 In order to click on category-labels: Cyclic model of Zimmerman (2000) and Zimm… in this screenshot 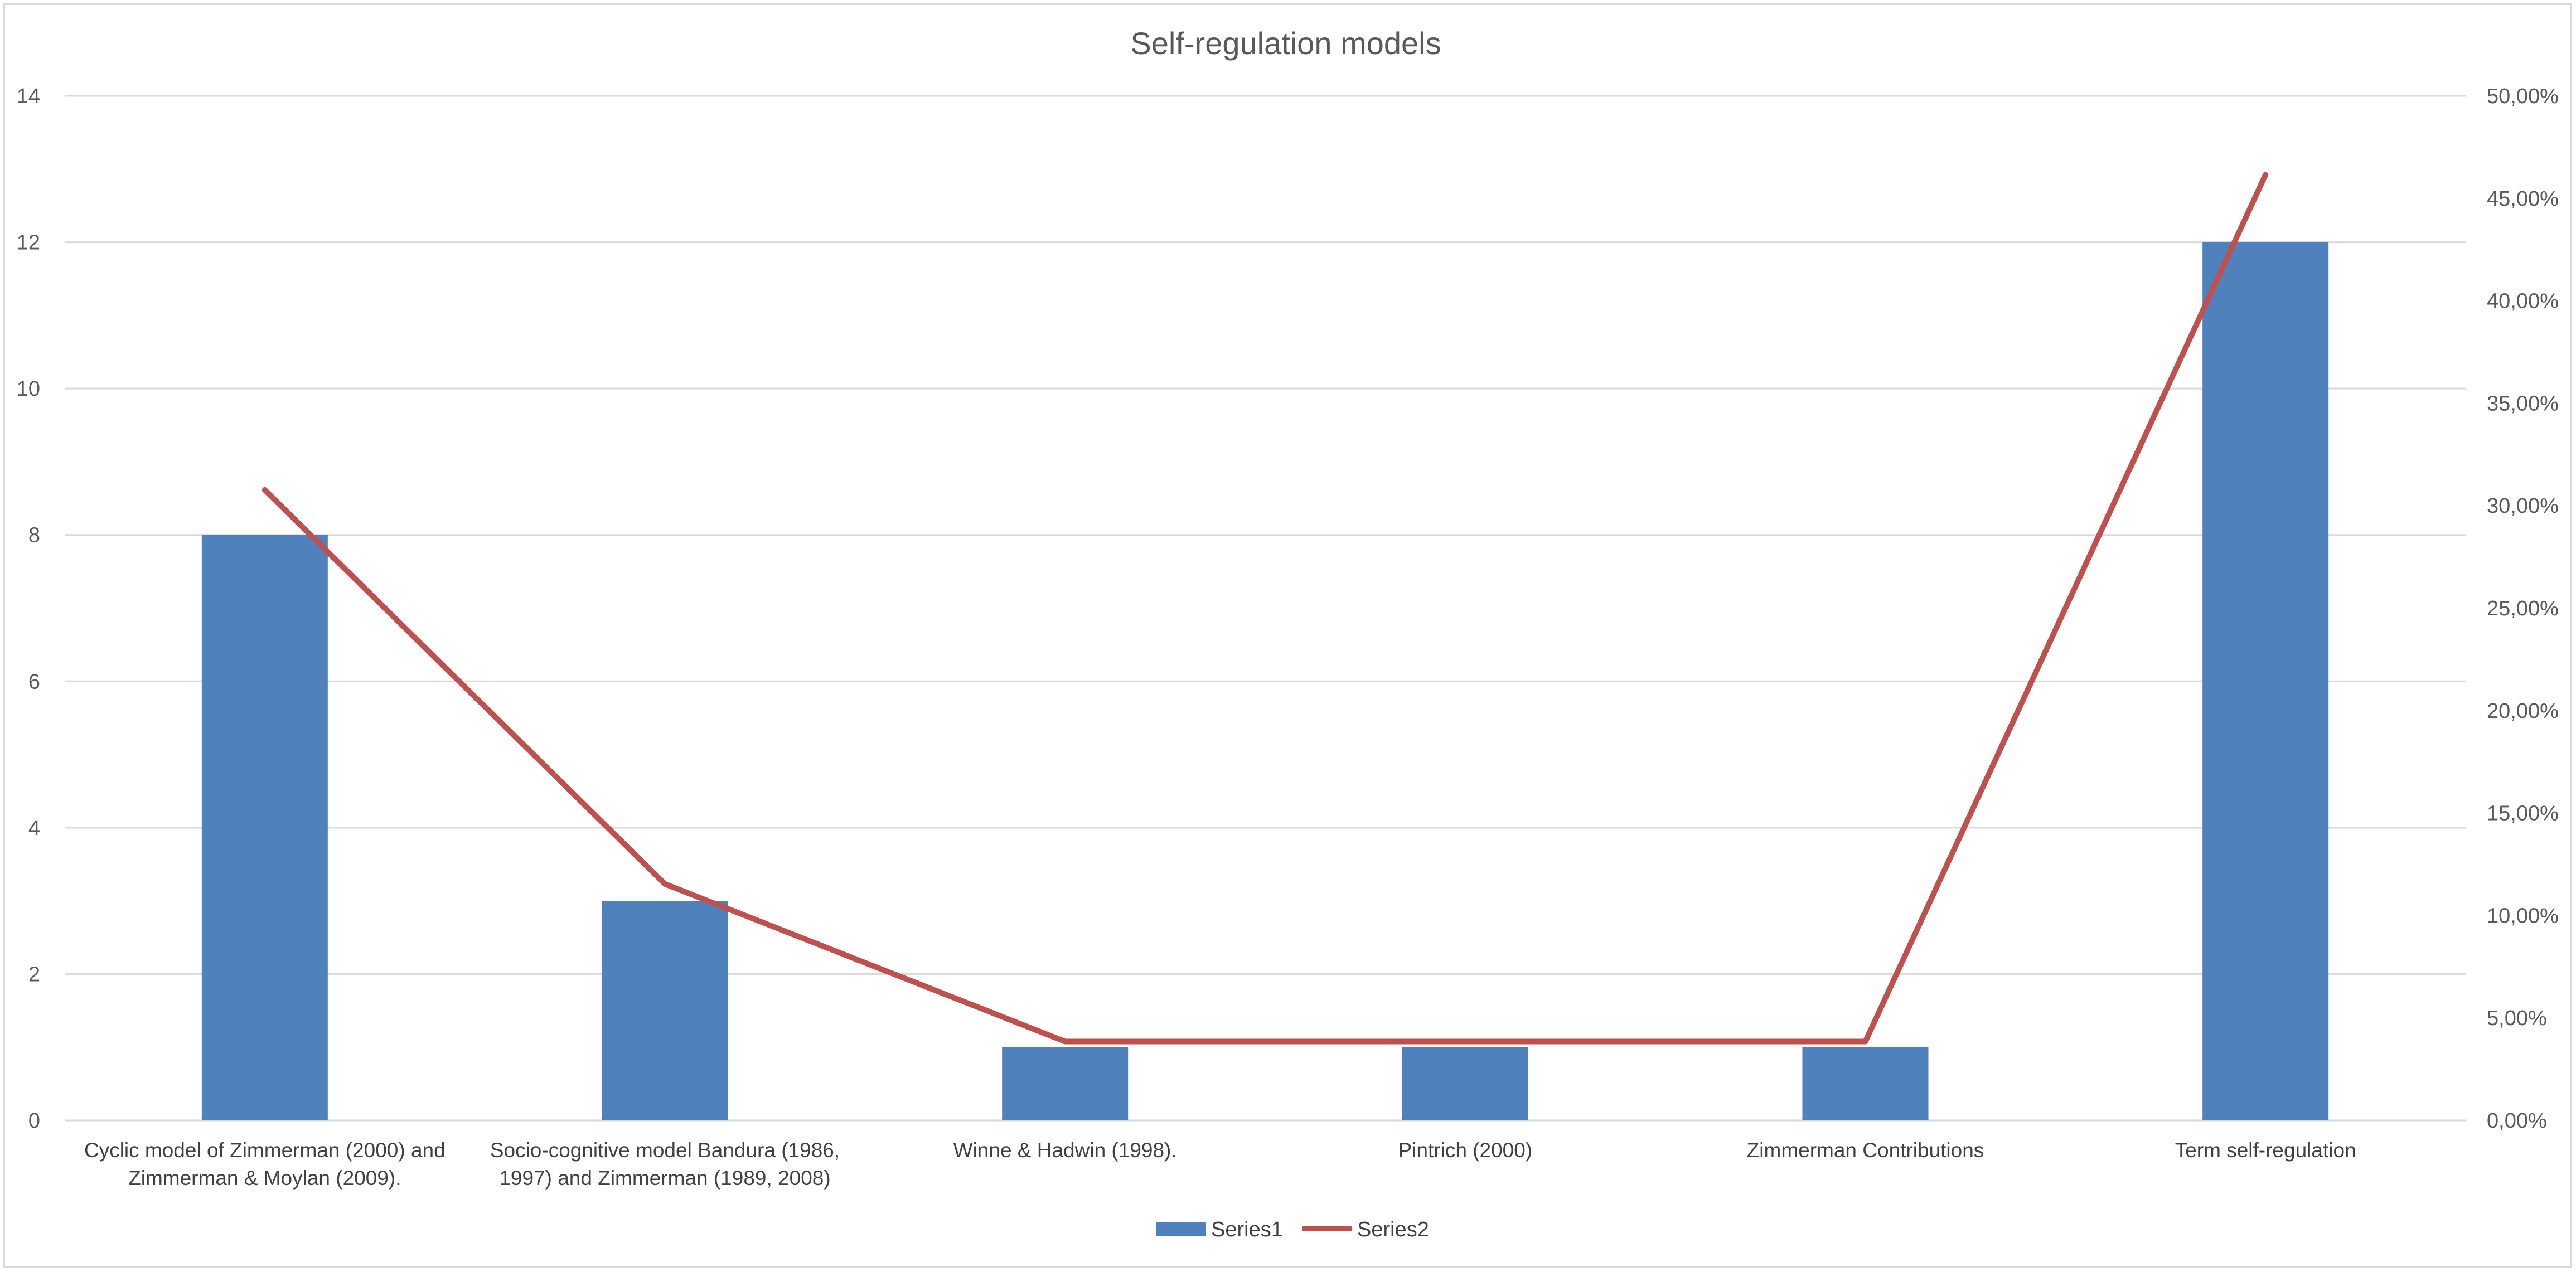, I will do `click(1220, 1164)`.